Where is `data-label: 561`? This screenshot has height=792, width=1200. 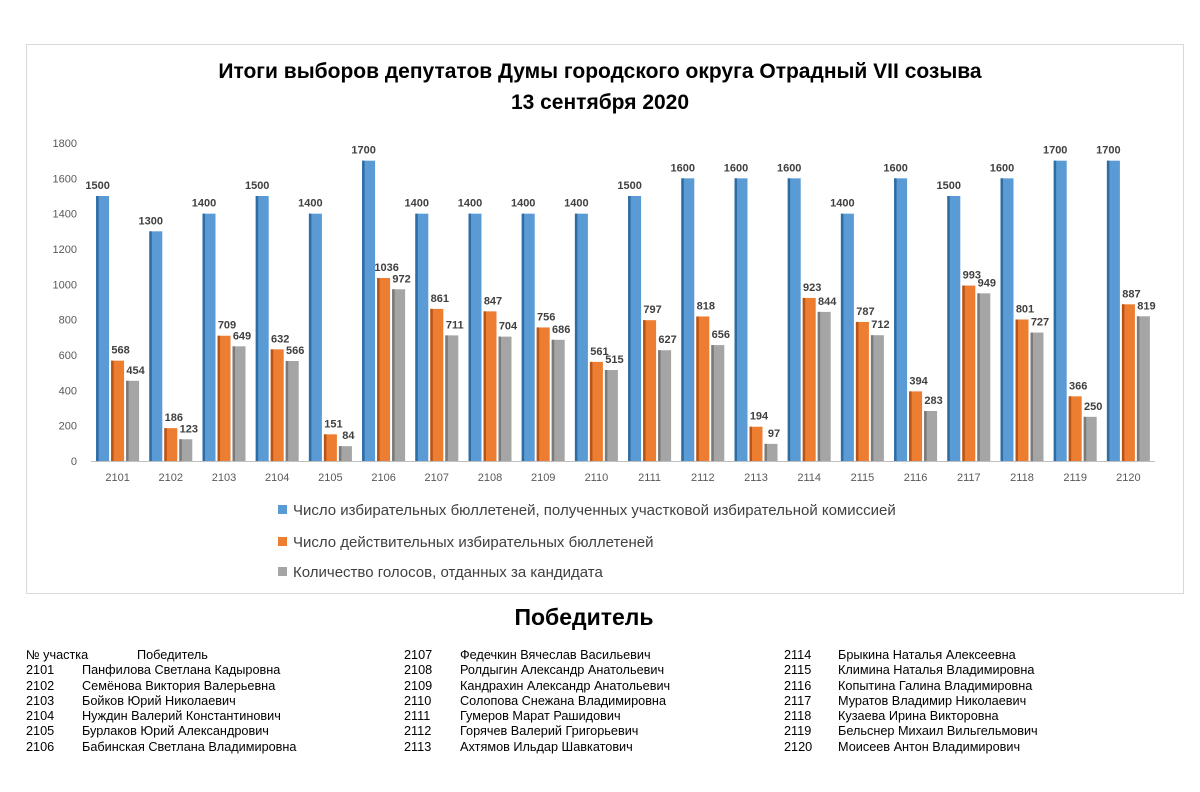 data-label: 561 is located at coordinates (599, 352).